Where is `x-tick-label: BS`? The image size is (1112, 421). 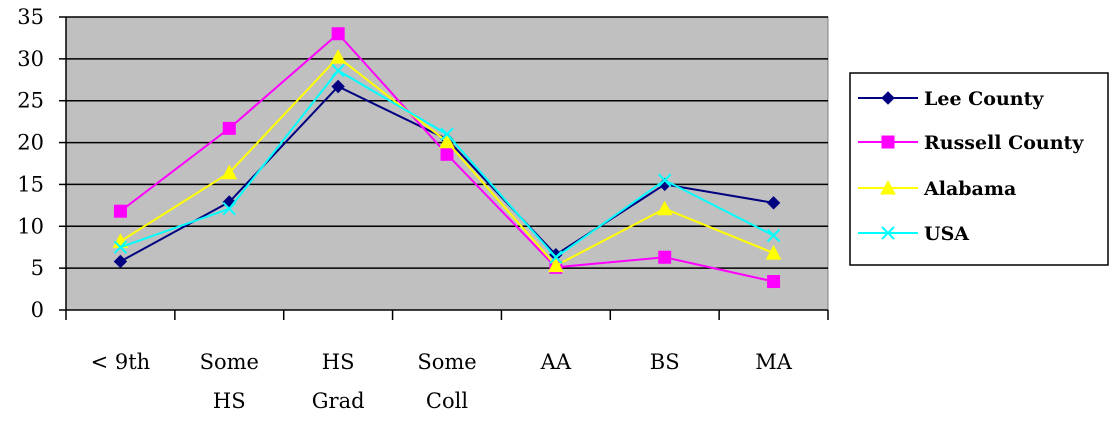 x-tick-label: BS is located at coordinates (665, 362).